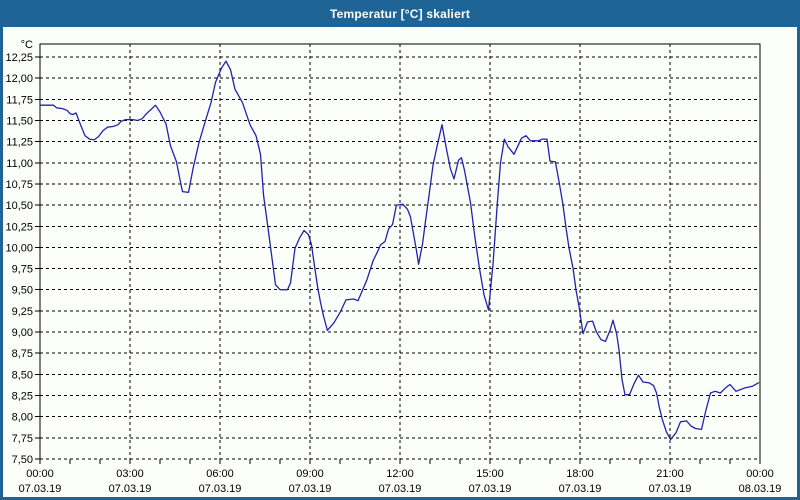 The image size is (800, 500). What do you see at coordinates (19, 227) in the screenshot?
I see `y-tick-label: 10,25` at bounding box center [19, 227].